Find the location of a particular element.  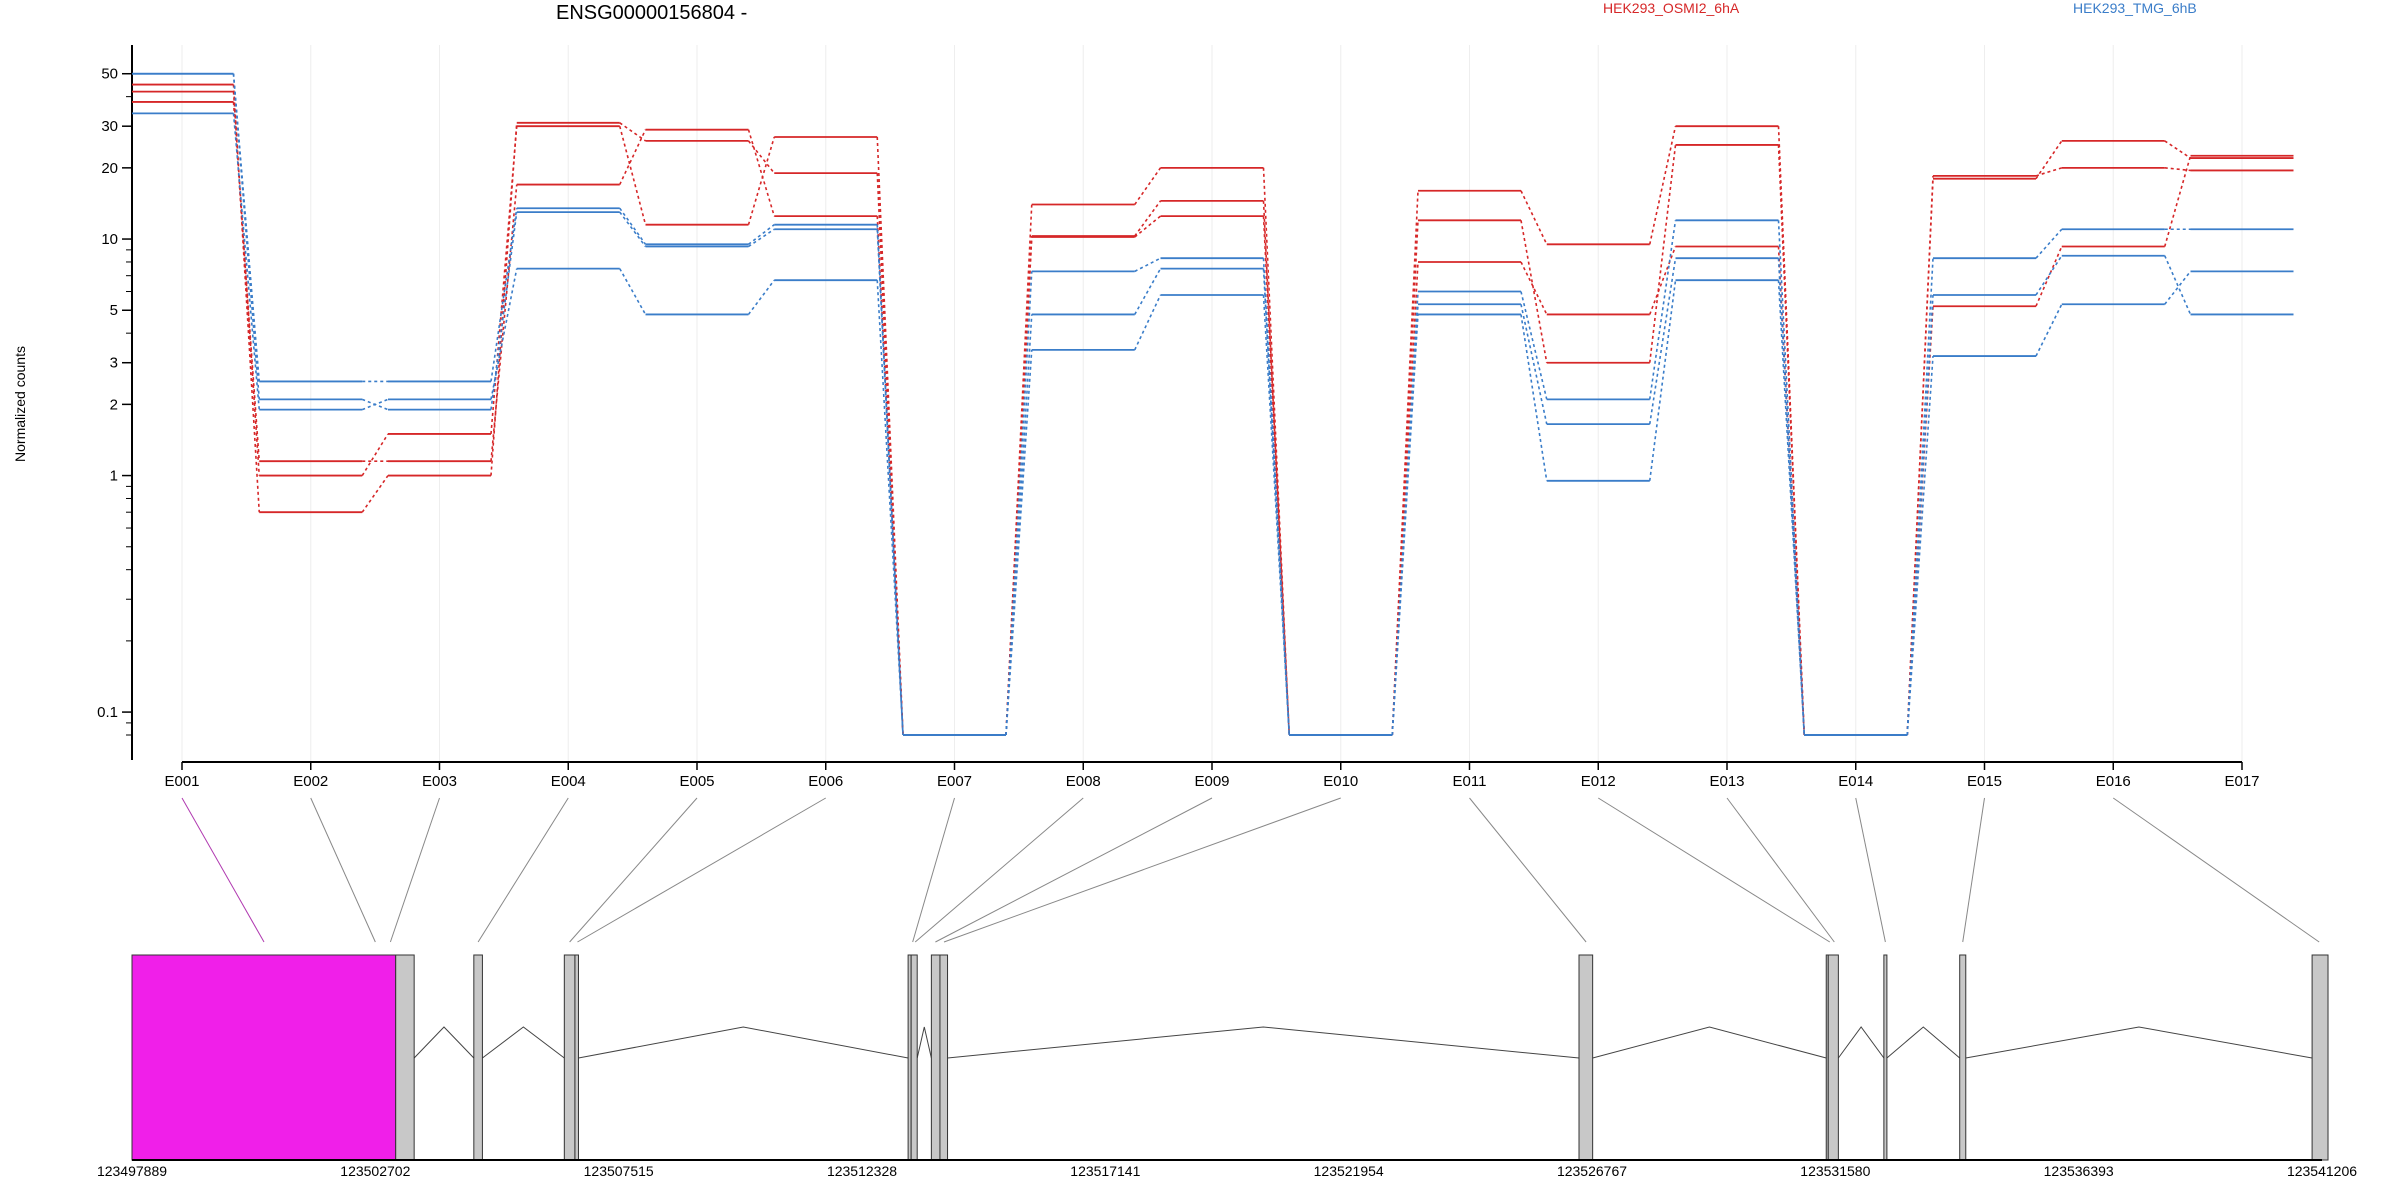

coord-tick-label: 123517141 is located at coordinates (1105, 1171).